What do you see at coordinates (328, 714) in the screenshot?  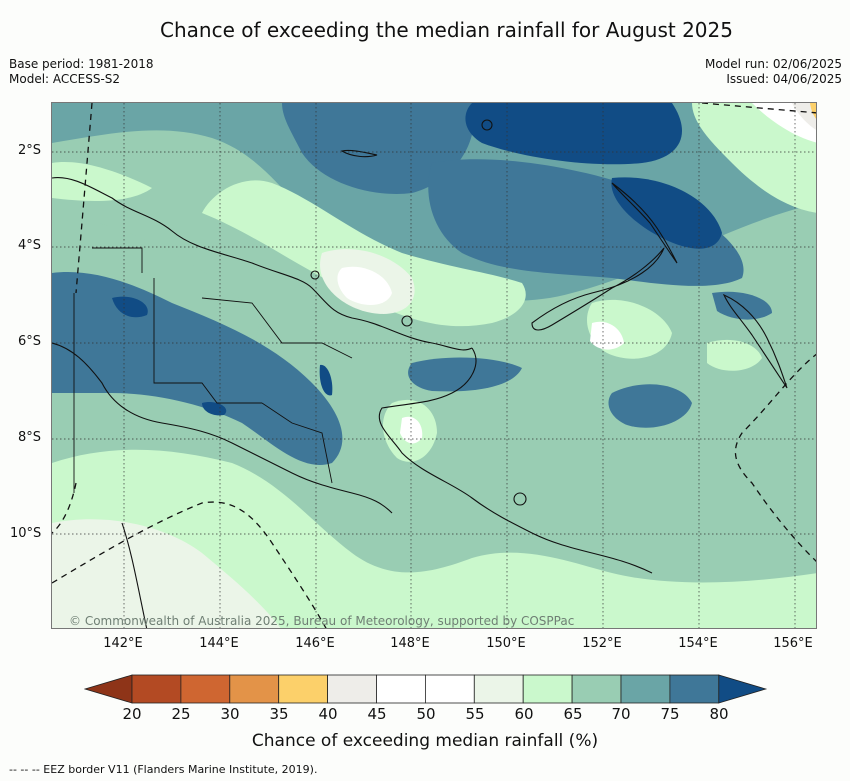 I see `colorbar-tick: 40` at bounding box center [328, 714].